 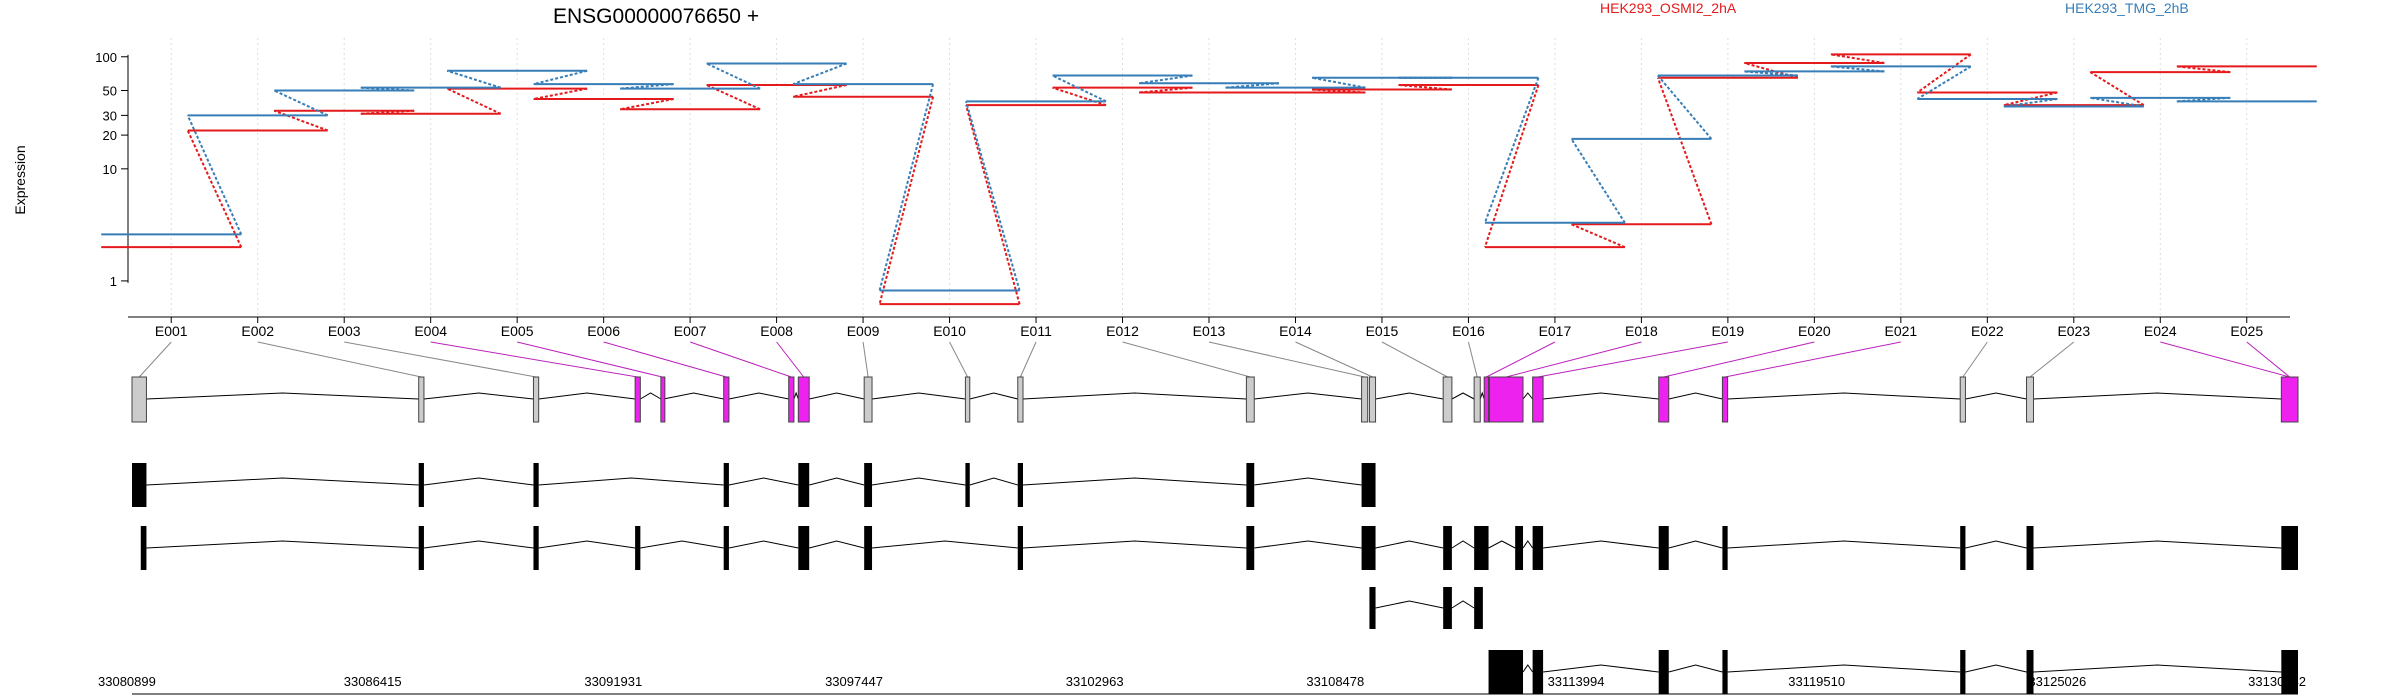 I want to click on exon-label: E020, so click(x=1814, y=331).